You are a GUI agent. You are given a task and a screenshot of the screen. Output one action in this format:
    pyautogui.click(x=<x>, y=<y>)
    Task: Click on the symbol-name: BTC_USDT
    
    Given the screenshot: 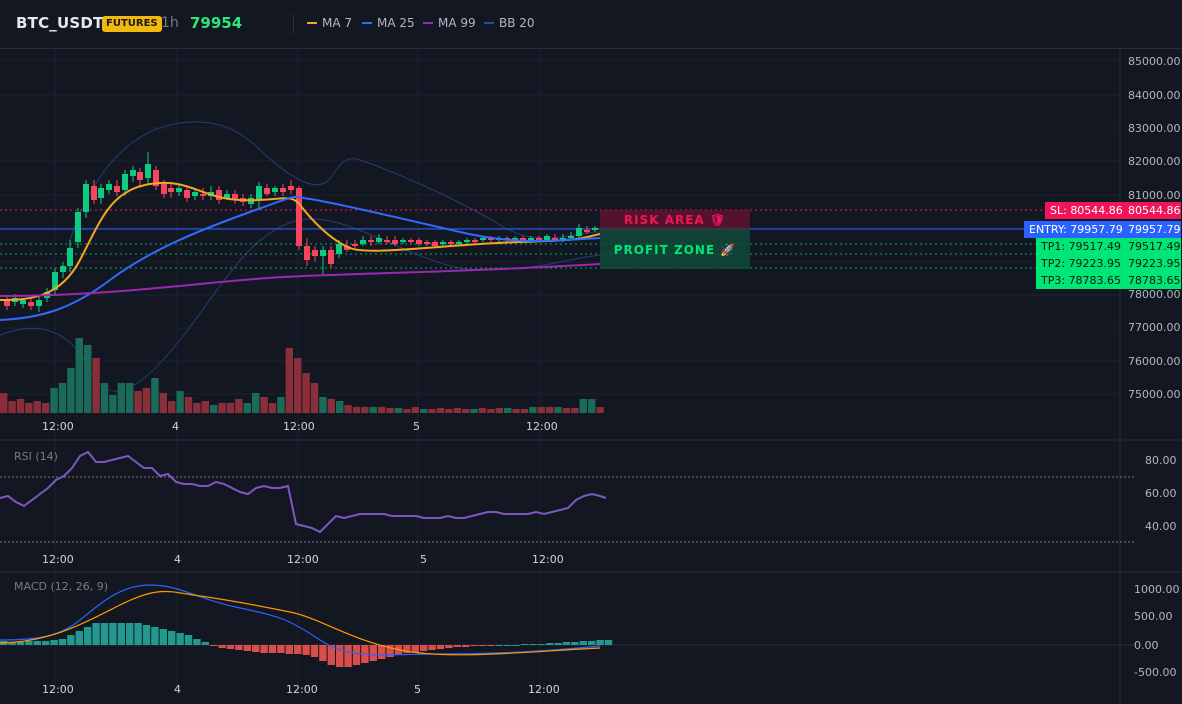 What is the action you would take?
    pyautogui.click(x=60, y=23)
    